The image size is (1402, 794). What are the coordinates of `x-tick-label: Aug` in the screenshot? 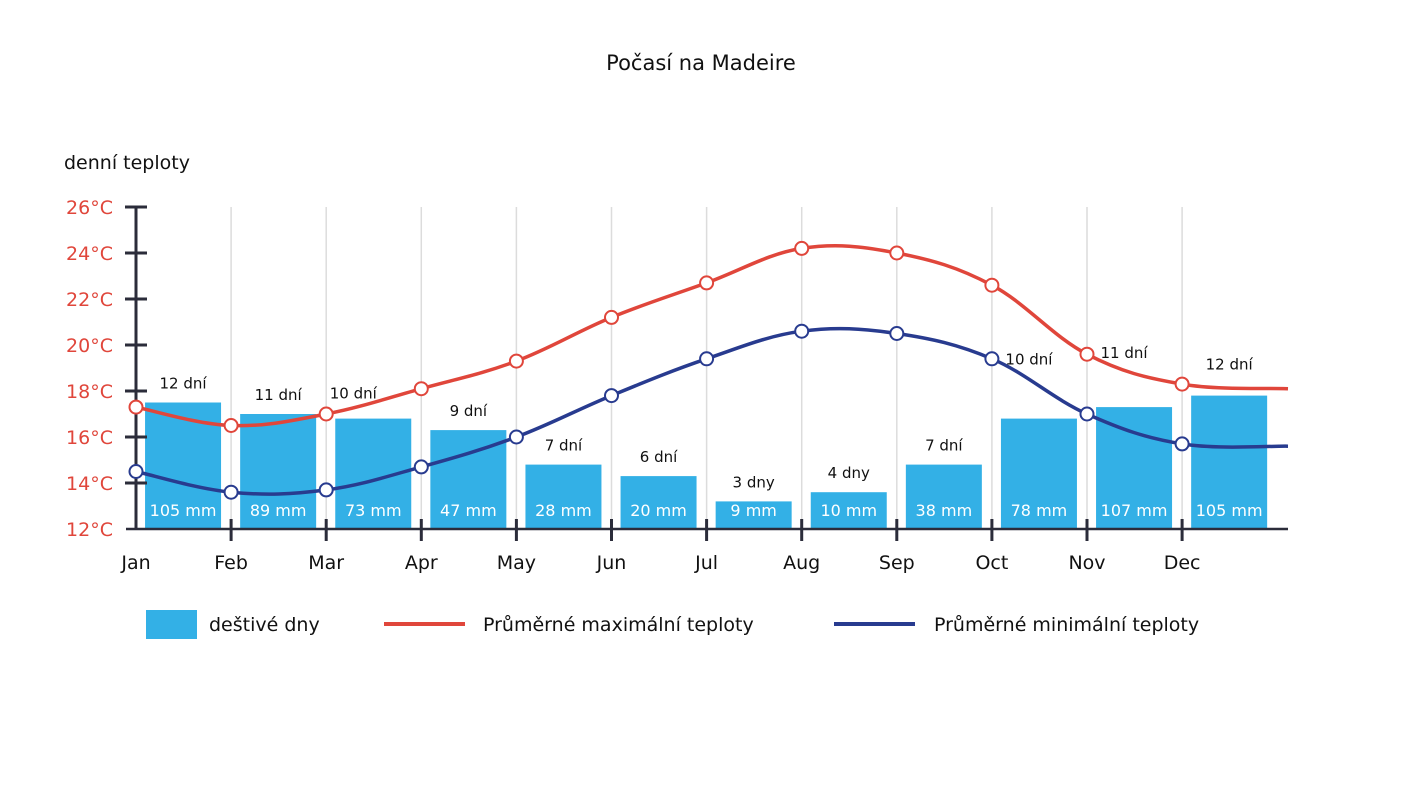 It's located at (801, 563).